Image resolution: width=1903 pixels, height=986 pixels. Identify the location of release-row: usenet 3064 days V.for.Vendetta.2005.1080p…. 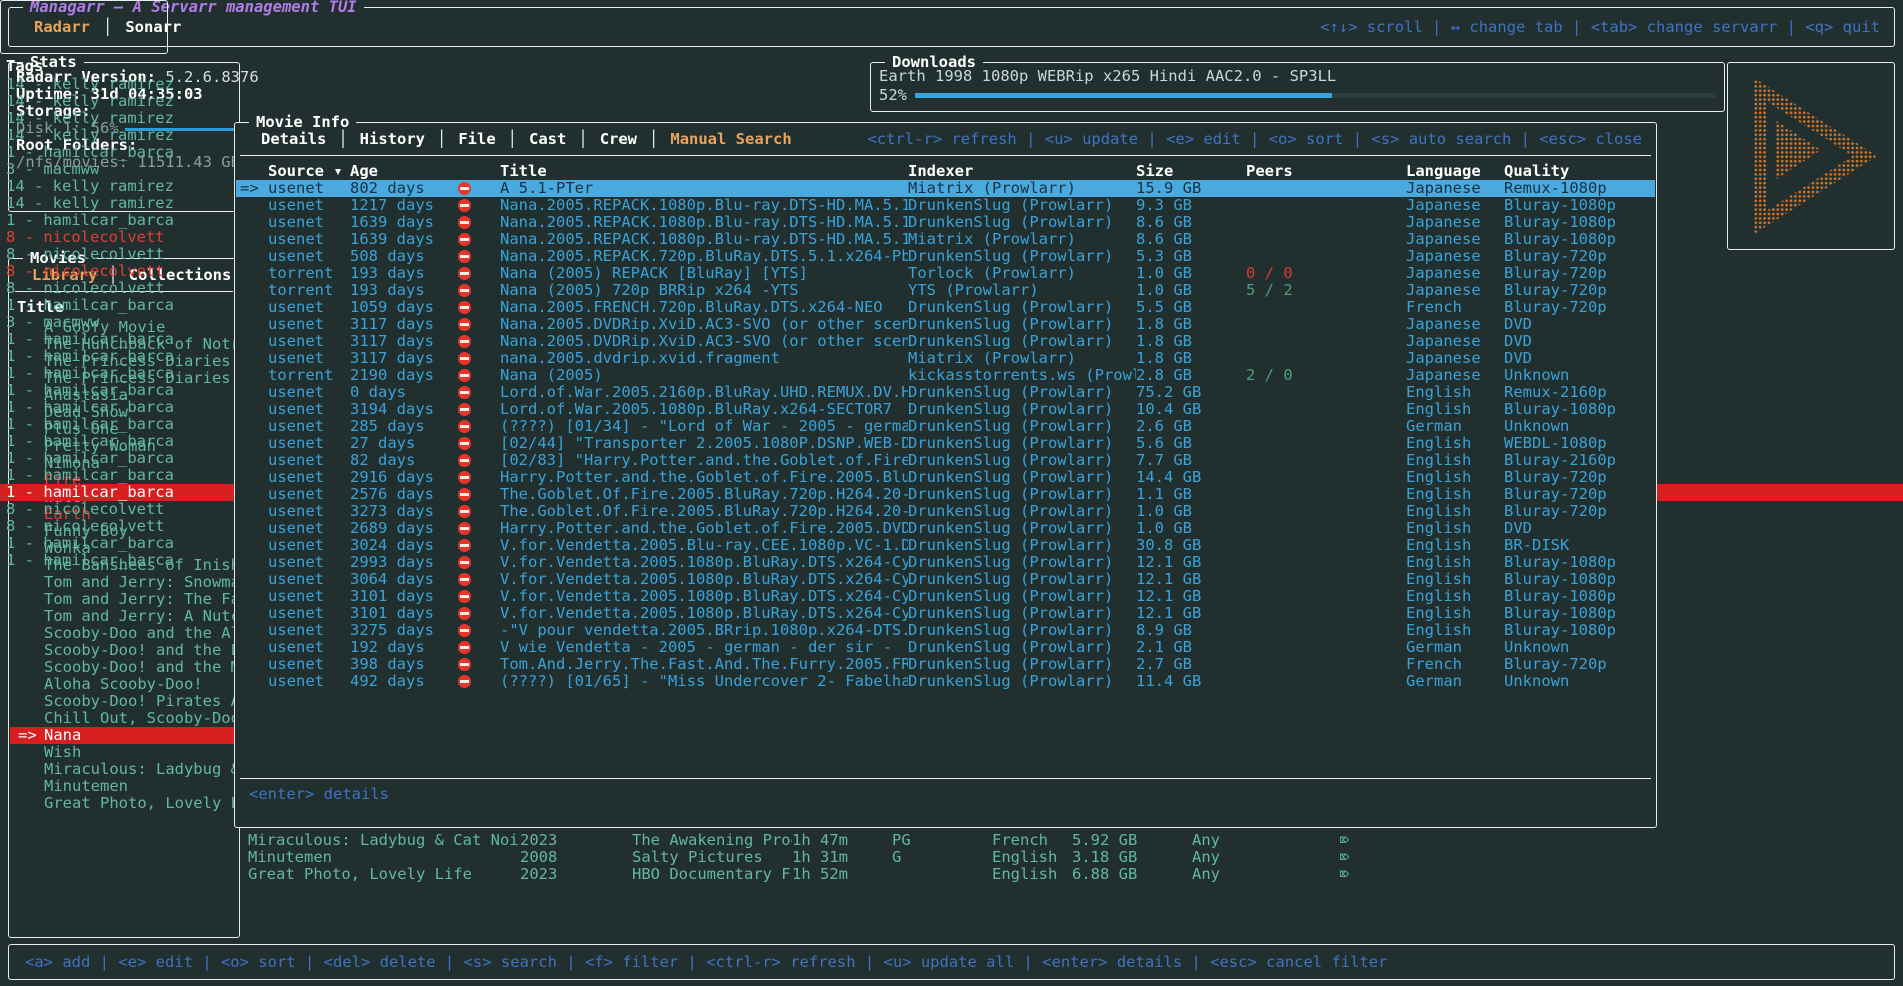
(945, 579).